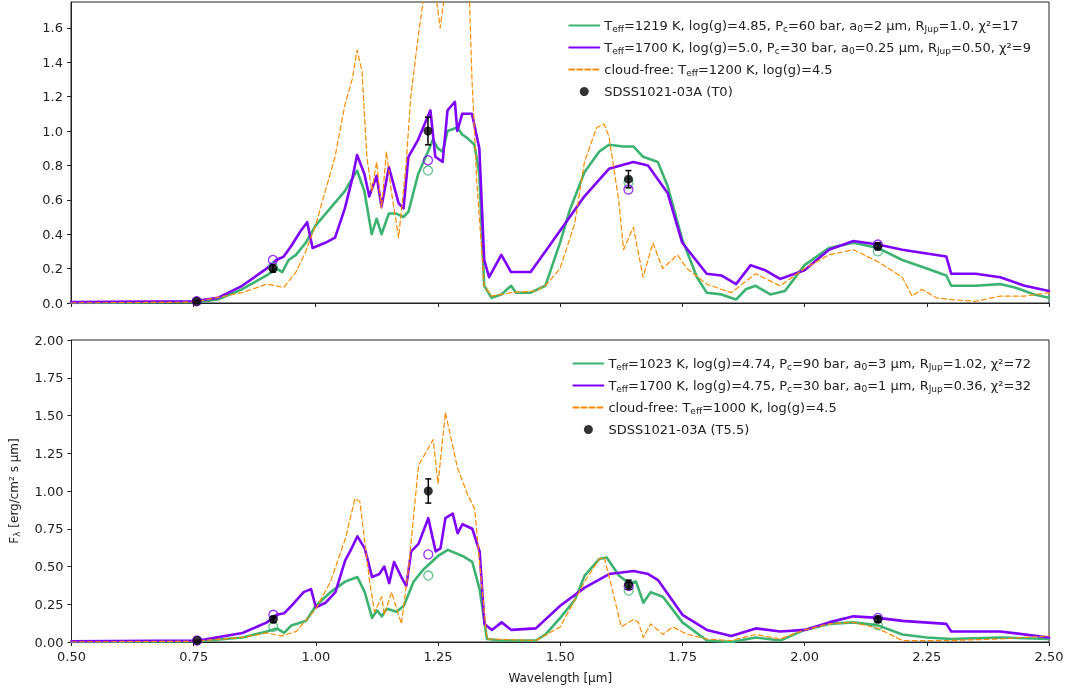 This screenshot has height=698, width=1076. What do you see at coordinates (49, 642) in the screenshot?
I see `y-tick-label: 0.00` at bounding box center [49, 642].